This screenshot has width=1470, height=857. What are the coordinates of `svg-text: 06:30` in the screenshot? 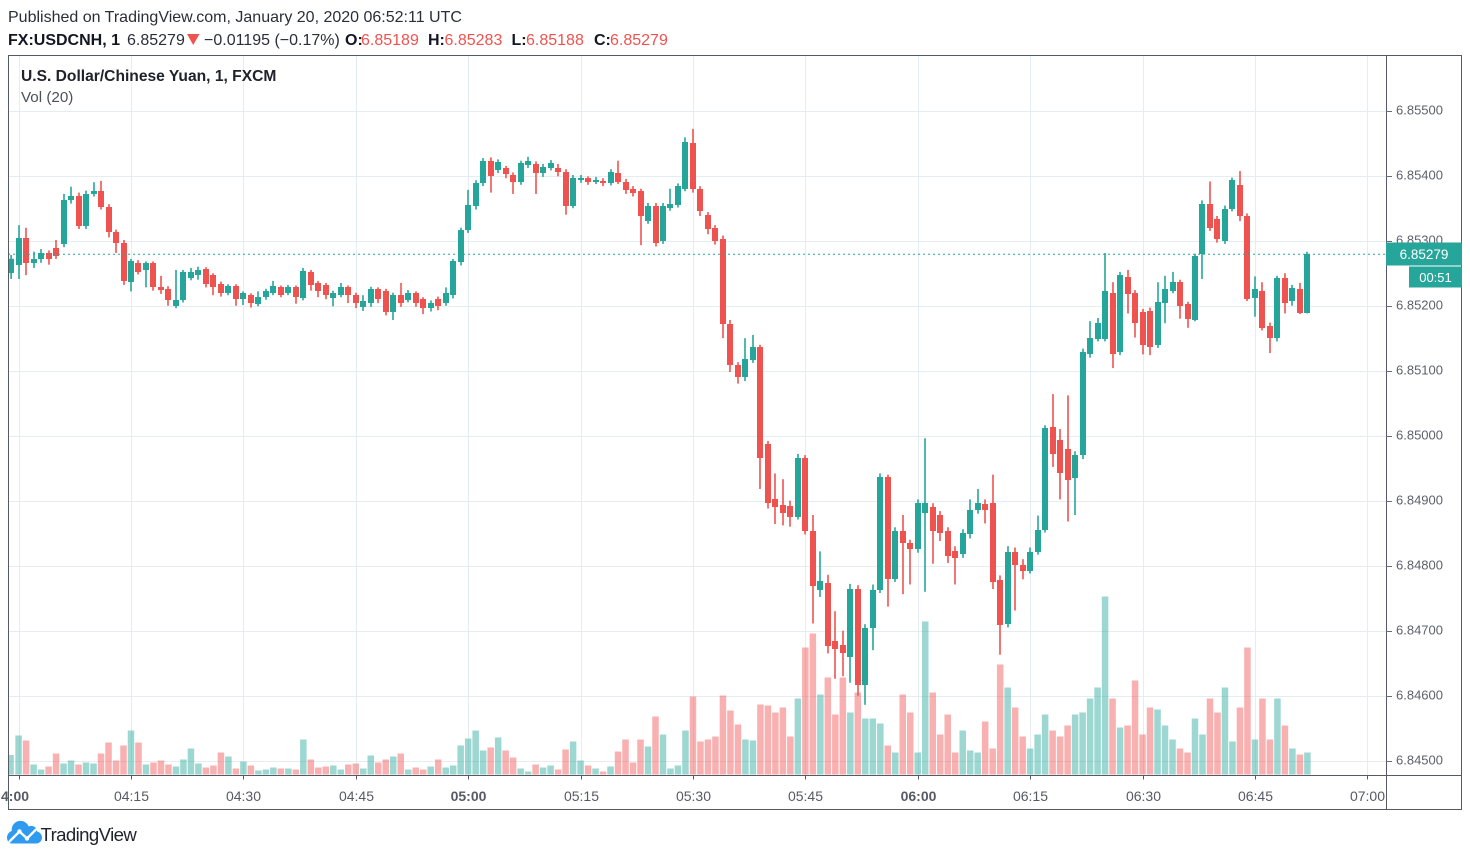 It's located at (1143, 796).